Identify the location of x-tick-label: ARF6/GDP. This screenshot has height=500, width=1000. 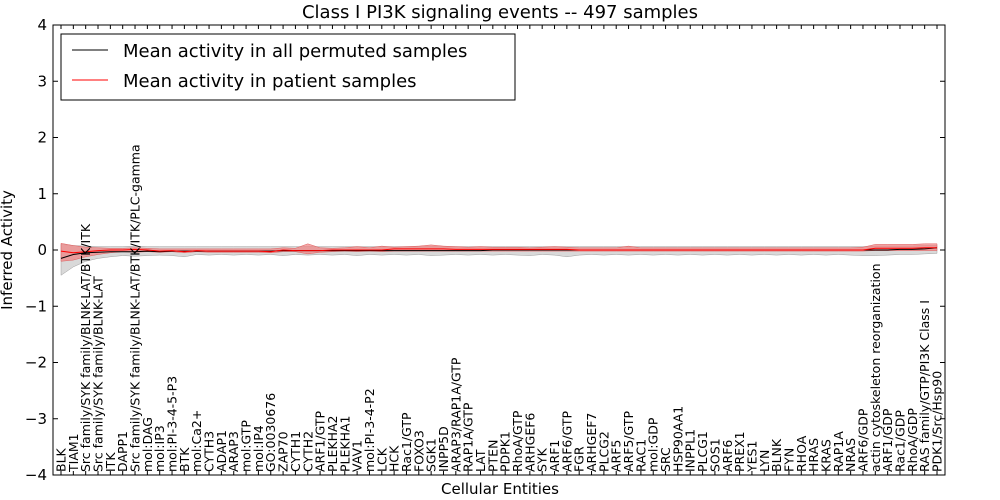
(863, 440).